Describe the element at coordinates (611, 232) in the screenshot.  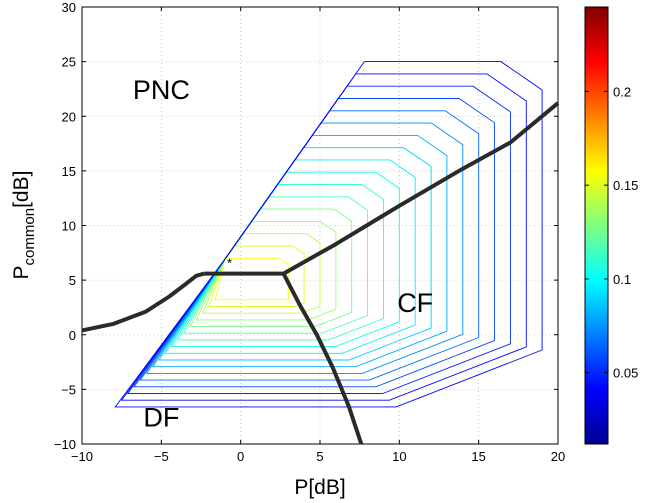
I see `colorbar-ticks: 0.05 0.1 0.15 0.2` at that location.